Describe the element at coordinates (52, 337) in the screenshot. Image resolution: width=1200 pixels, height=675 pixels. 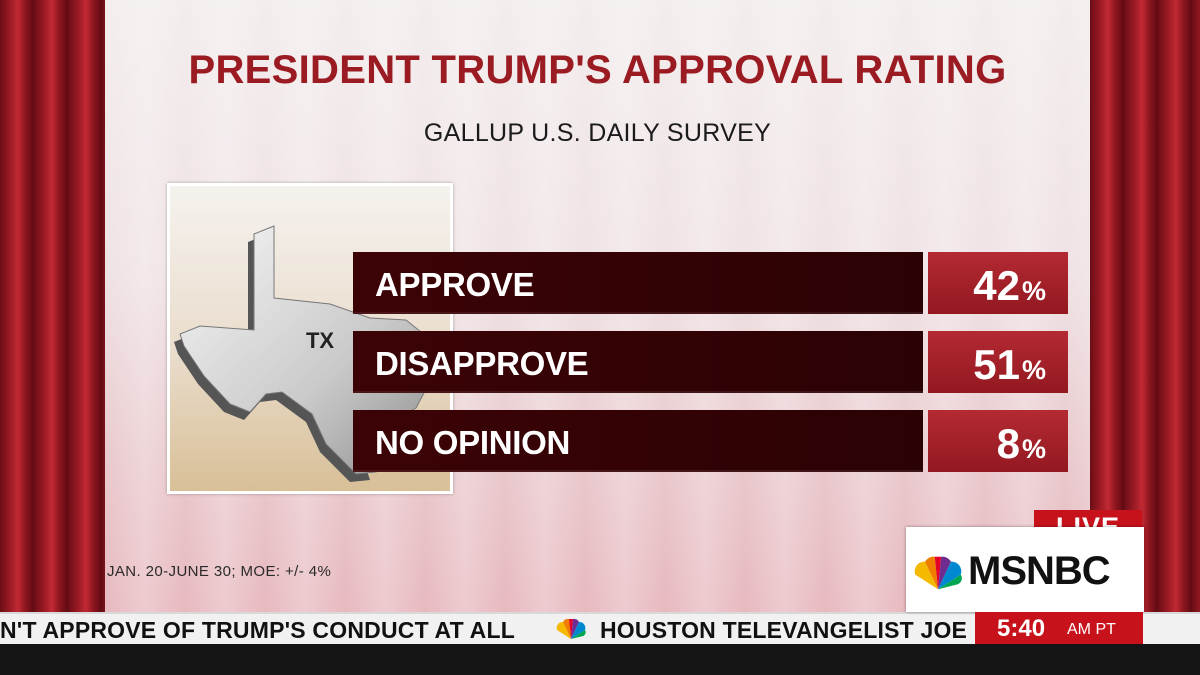
I see `left-curtain` at that location.